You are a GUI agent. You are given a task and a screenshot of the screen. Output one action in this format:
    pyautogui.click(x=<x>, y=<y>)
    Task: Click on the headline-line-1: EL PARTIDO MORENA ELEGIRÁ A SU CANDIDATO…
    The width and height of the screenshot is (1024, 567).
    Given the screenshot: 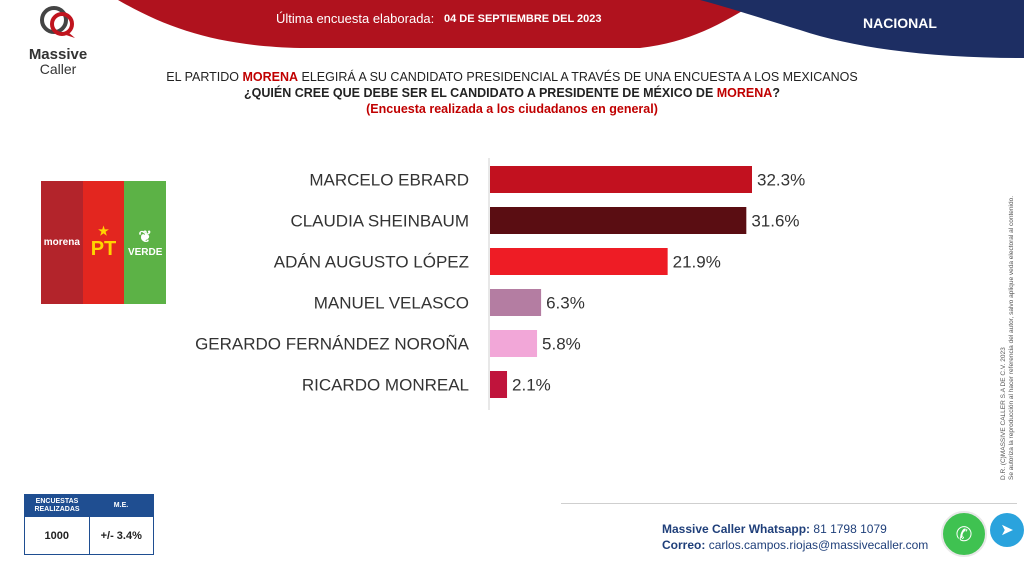 What is the action you would take?
    pyautogui.click(x=512, y=77)
    